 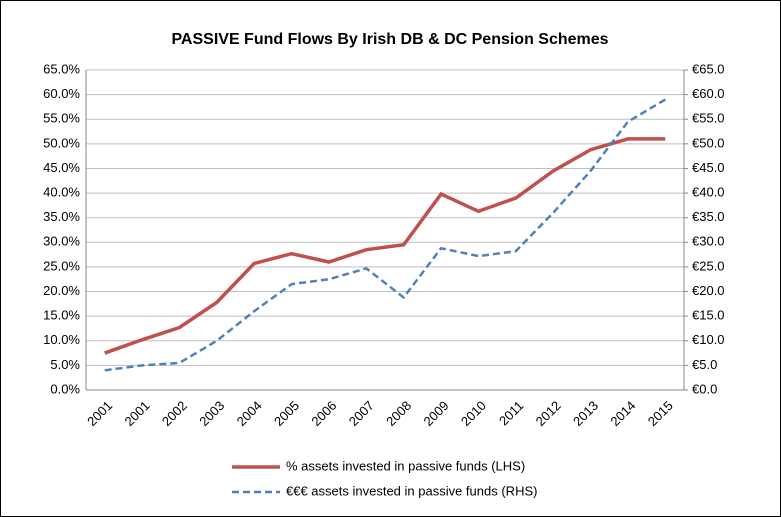 What do you see at coordinates (708, 68) in the screenshot?
I see `y2-tick-label: €65.0` at bounding box center [708, 68].